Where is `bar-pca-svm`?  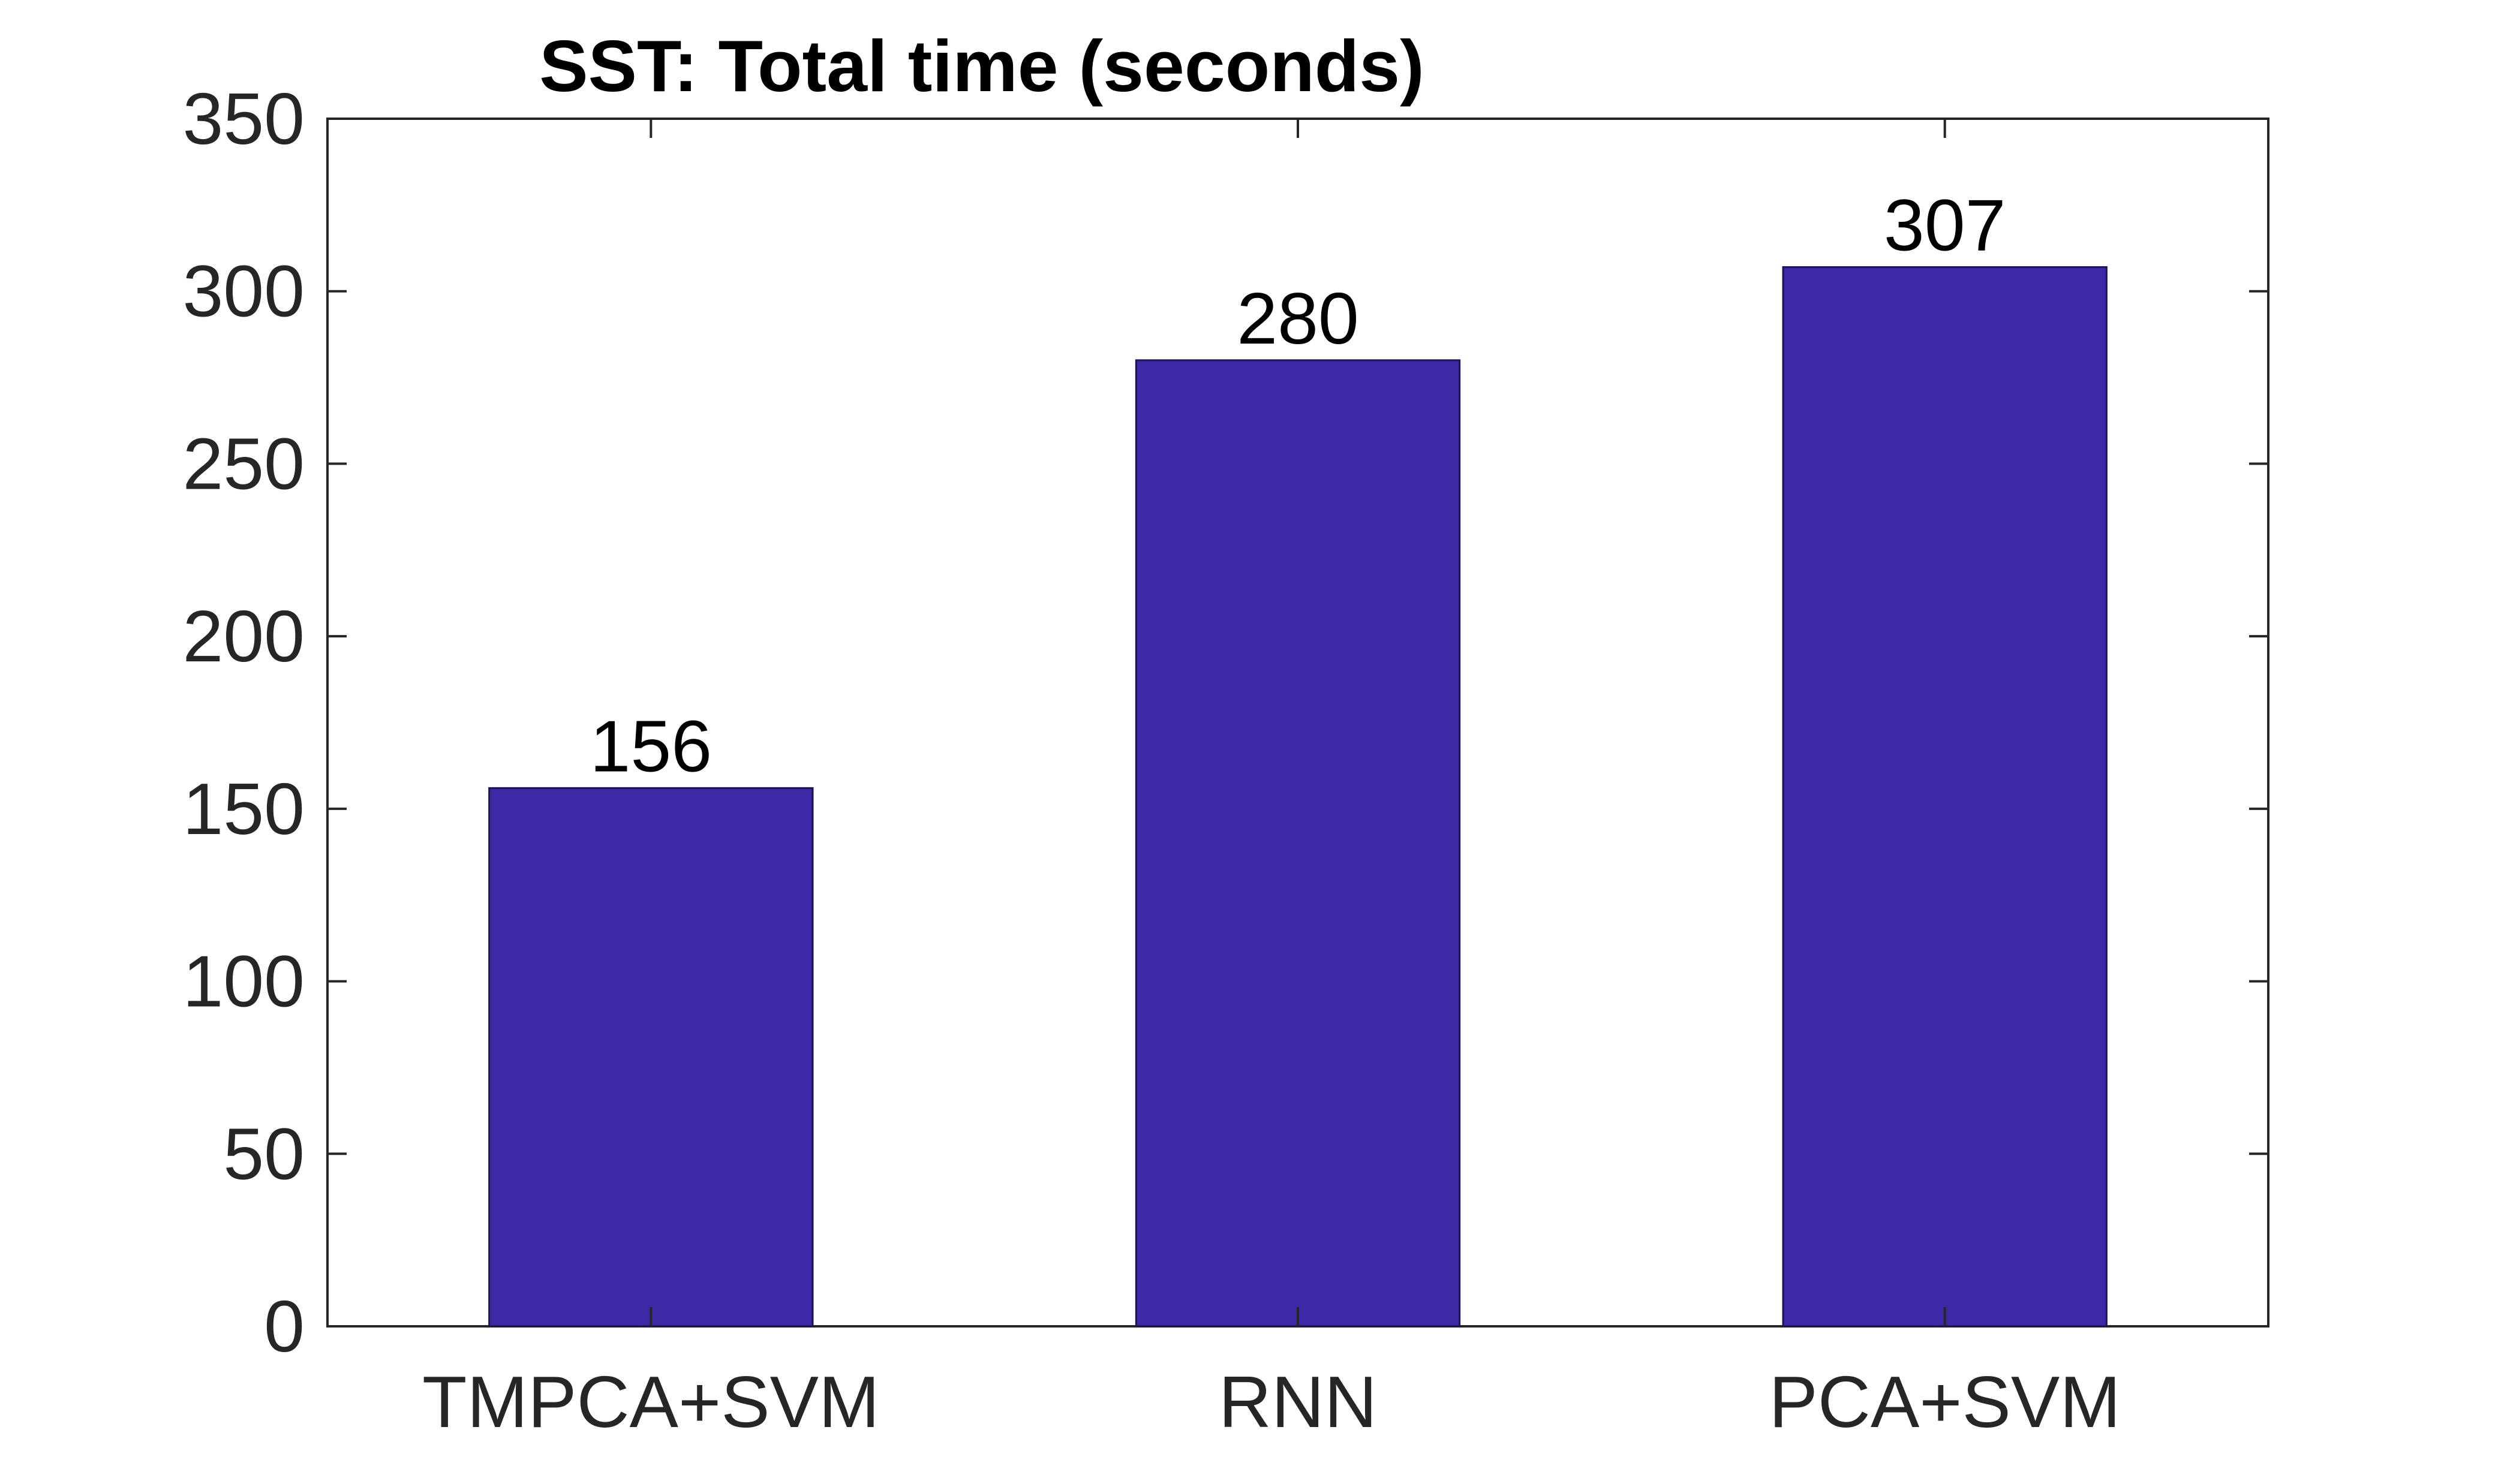
bar-pca-svm is located at coordinates (1945, 797).